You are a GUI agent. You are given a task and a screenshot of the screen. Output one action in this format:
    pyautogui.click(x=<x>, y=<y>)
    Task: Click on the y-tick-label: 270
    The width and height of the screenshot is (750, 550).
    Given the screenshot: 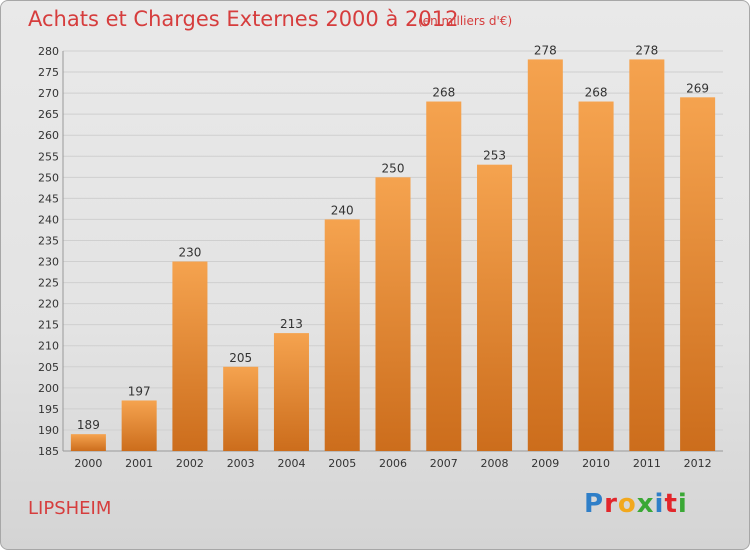 What is the action you would take?
    pyautogui.click(x=48, y=93)
    